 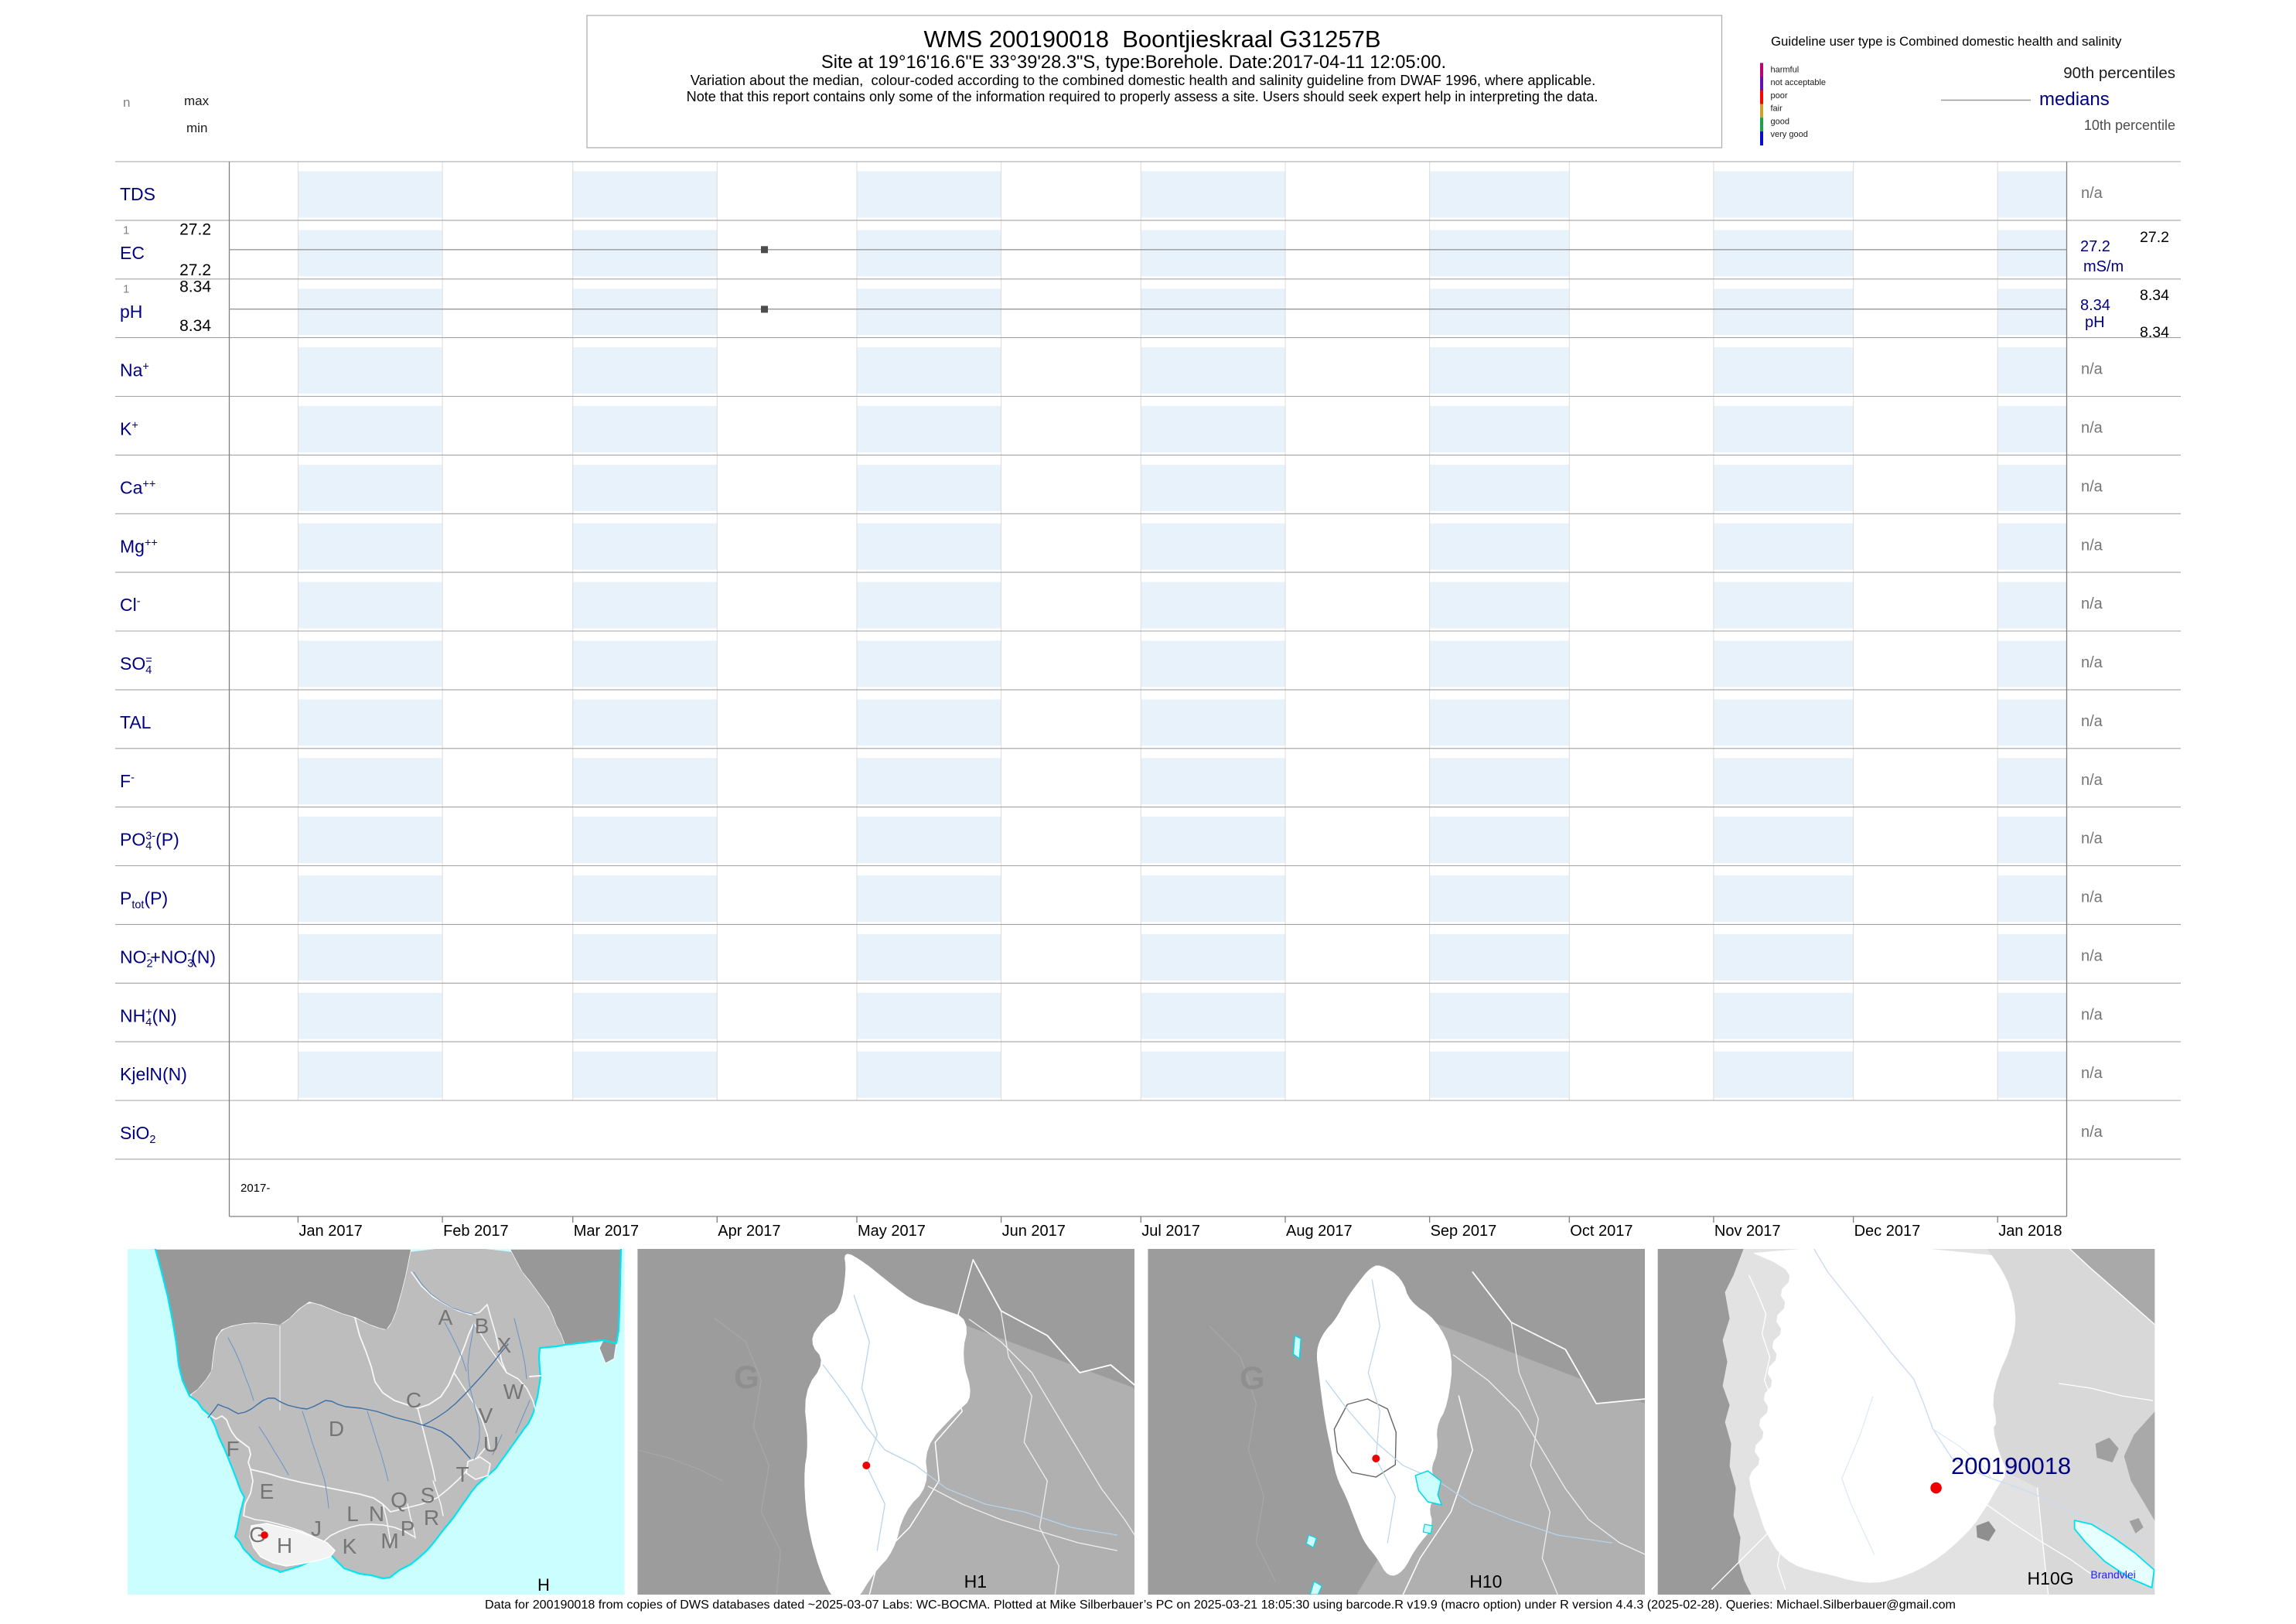 I want to click on svg-text:WMS 200190018 Boontjieskraal: WMS 200190018 Boontjieskraal G31257B, so click(x=1151, y=39).